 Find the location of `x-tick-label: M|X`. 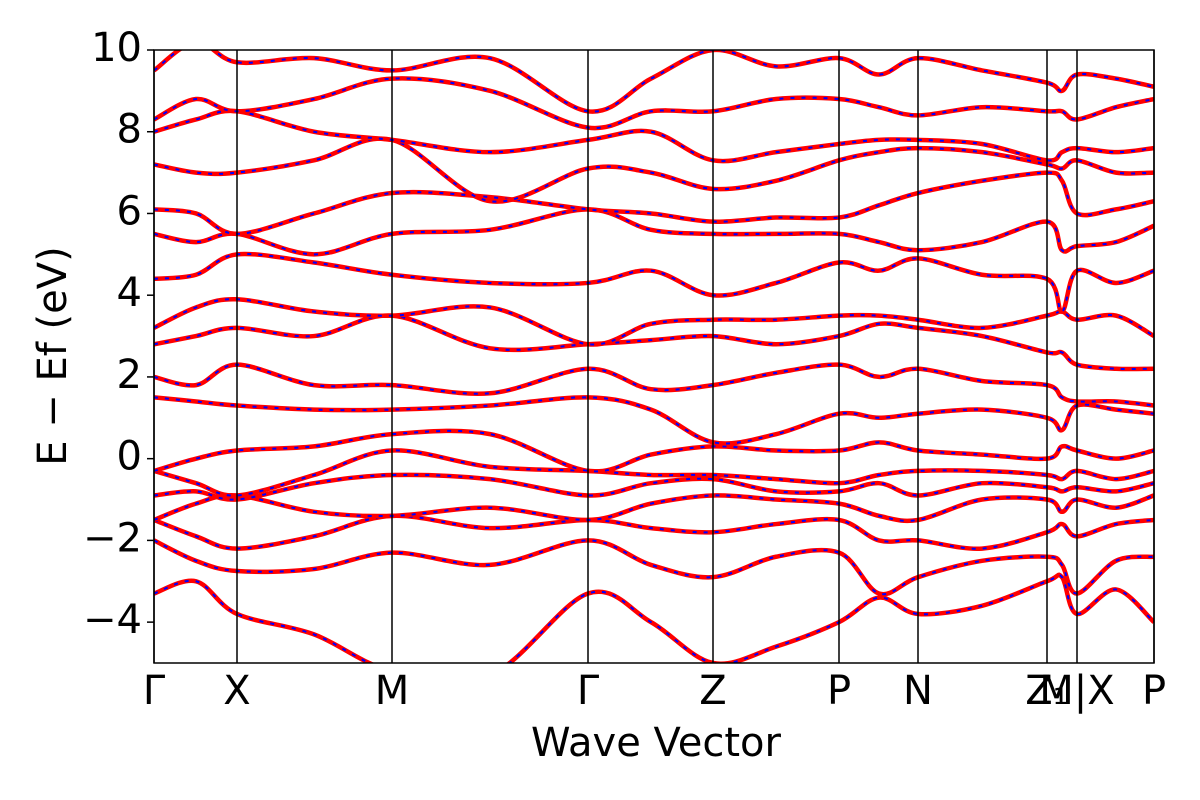

x-tick-label: M|X is located at coordinates (1076, 691).